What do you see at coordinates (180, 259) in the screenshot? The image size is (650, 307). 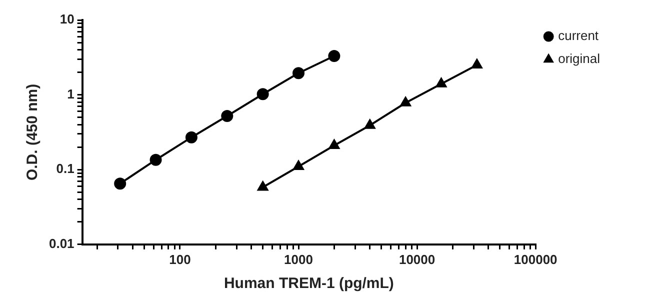 I see `x-tick-label: 100` at bounding box center [180, 259].